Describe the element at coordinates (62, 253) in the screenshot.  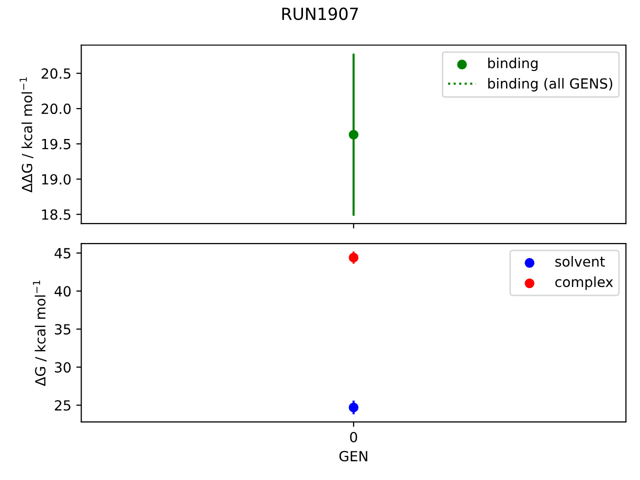
I see `y-tick-label: 45` at that location.